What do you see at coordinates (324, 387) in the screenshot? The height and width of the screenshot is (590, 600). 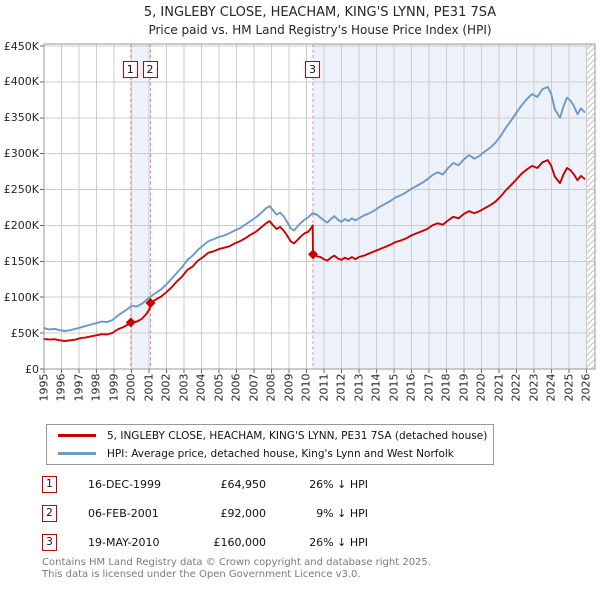 I see `x-tick-label: 2011` at bounding box center [324, 387].